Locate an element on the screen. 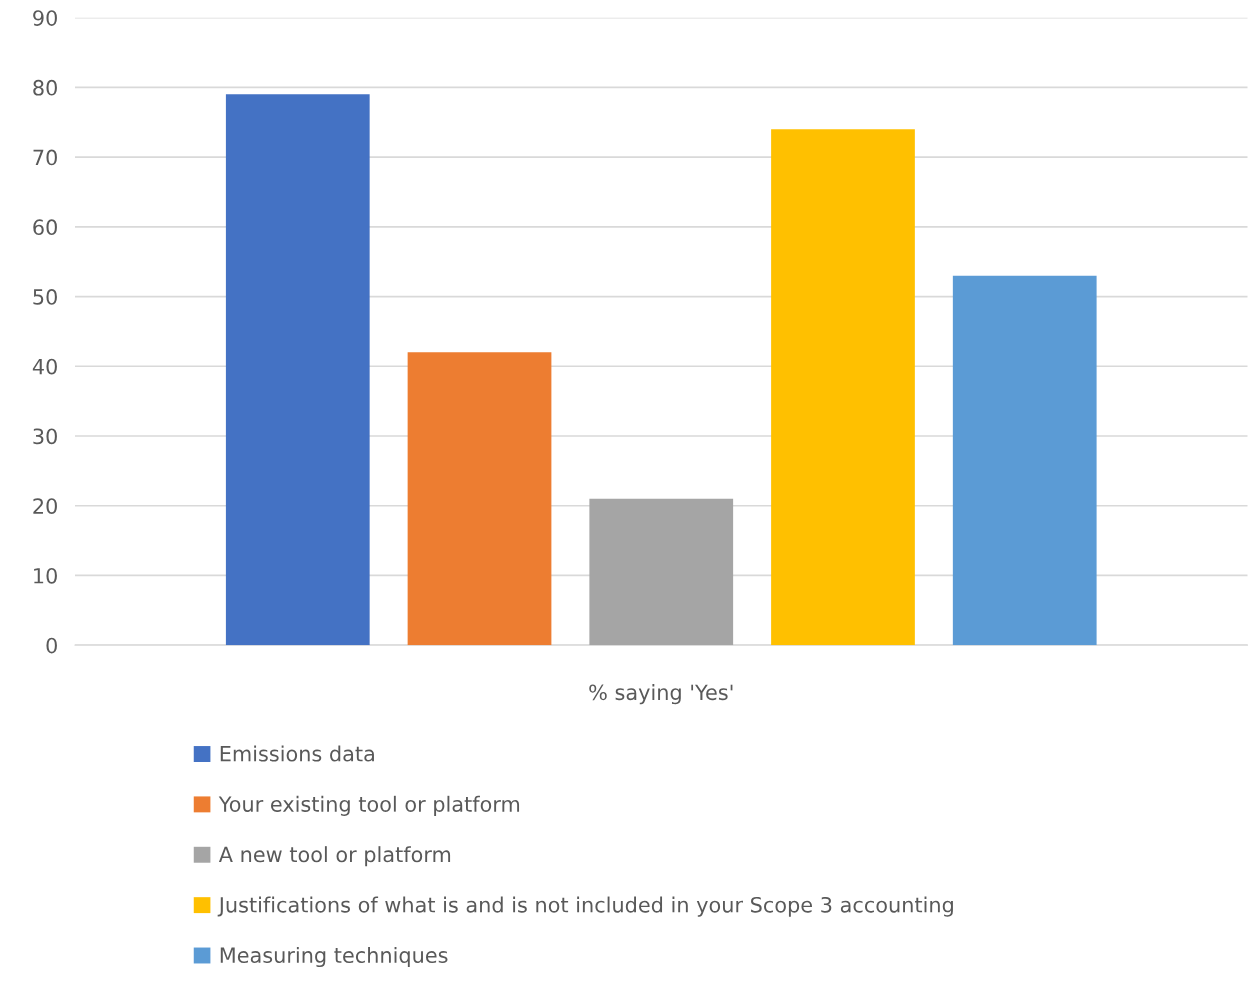 This screenshot has width=1250, height=982. legend-label: Justifications of what is and is not included in your Scope 3 accounting is located at coordinates (585, 906).